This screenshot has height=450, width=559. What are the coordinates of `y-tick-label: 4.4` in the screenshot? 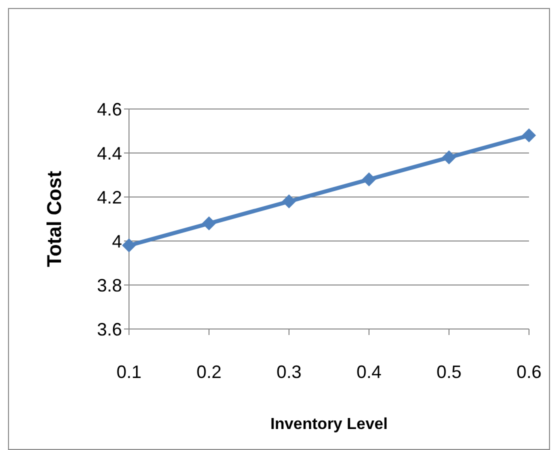 It's located at (109, 153).